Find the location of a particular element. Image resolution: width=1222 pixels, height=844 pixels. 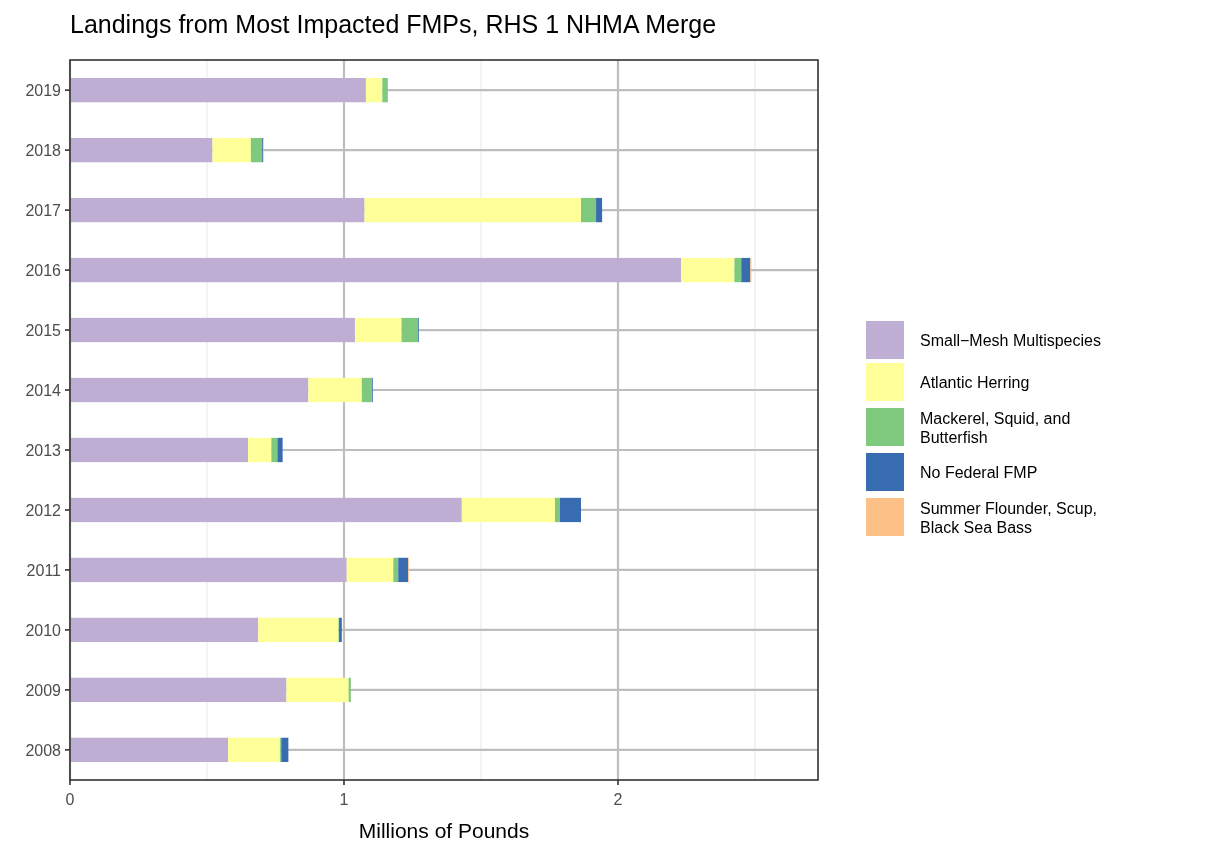

y-tick-label: 2013 is located at coordinates (43, 450).